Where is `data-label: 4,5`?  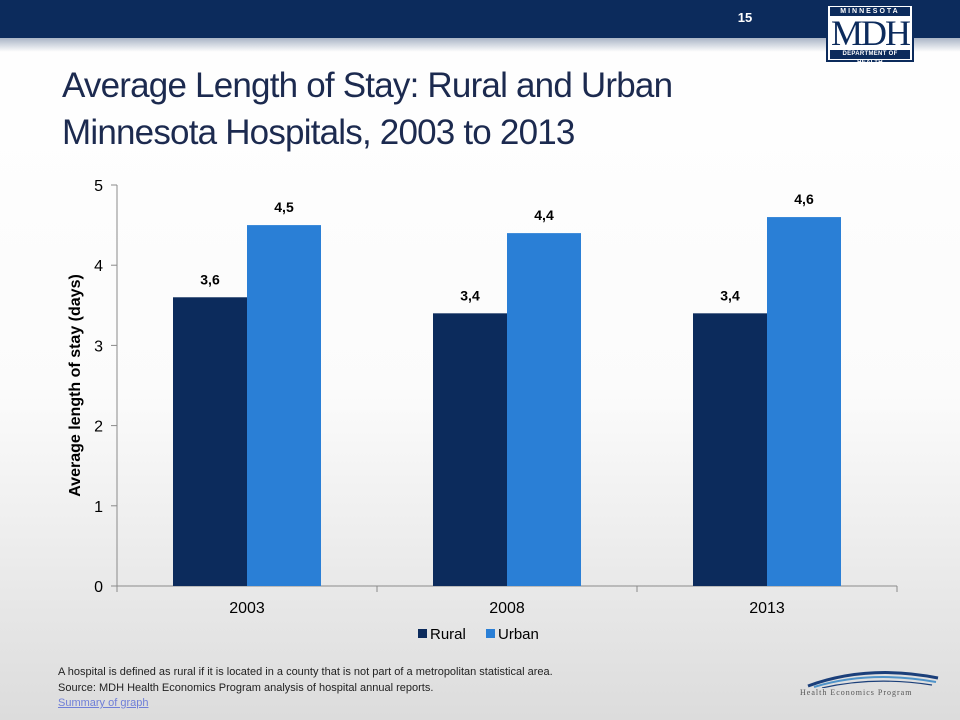
data-label: 4,5 is located at coordinates (284, 207).